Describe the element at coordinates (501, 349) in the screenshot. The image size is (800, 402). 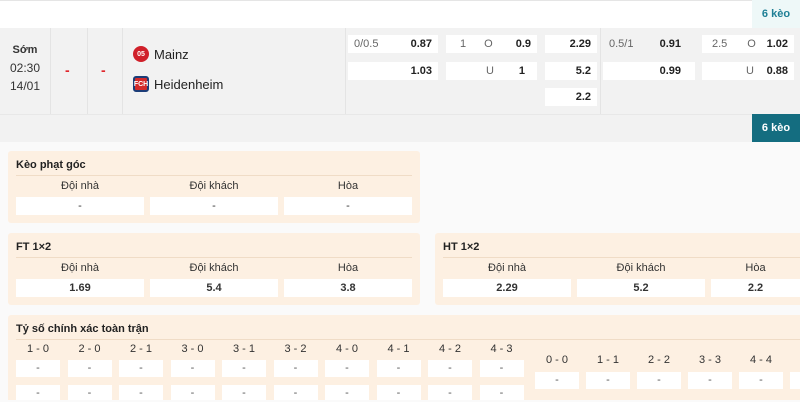
I see `score-label: 4 - 3` at that location.